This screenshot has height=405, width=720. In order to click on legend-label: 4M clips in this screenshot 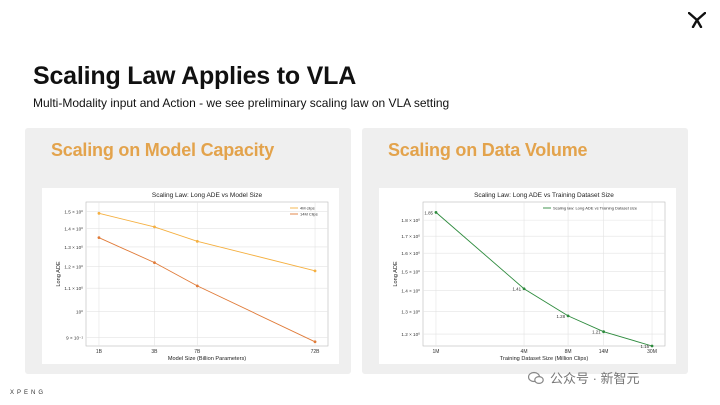, I will do `click(307, 208)`.